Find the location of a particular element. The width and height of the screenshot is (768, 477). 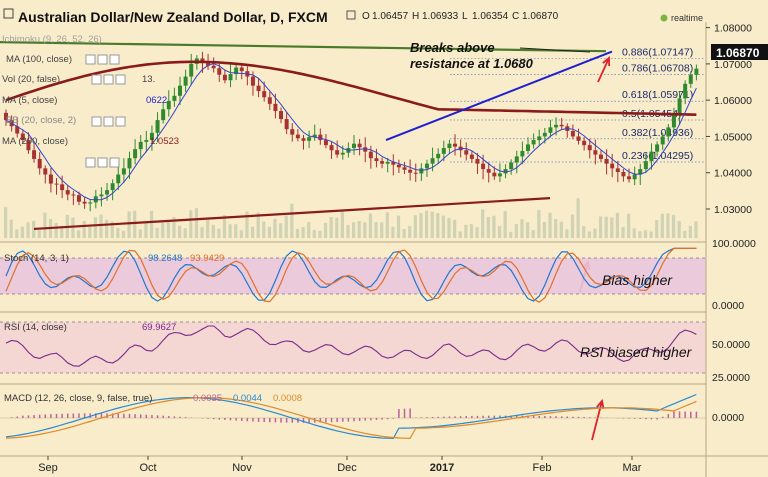

macd-panel is located at coordinates (353, 411).